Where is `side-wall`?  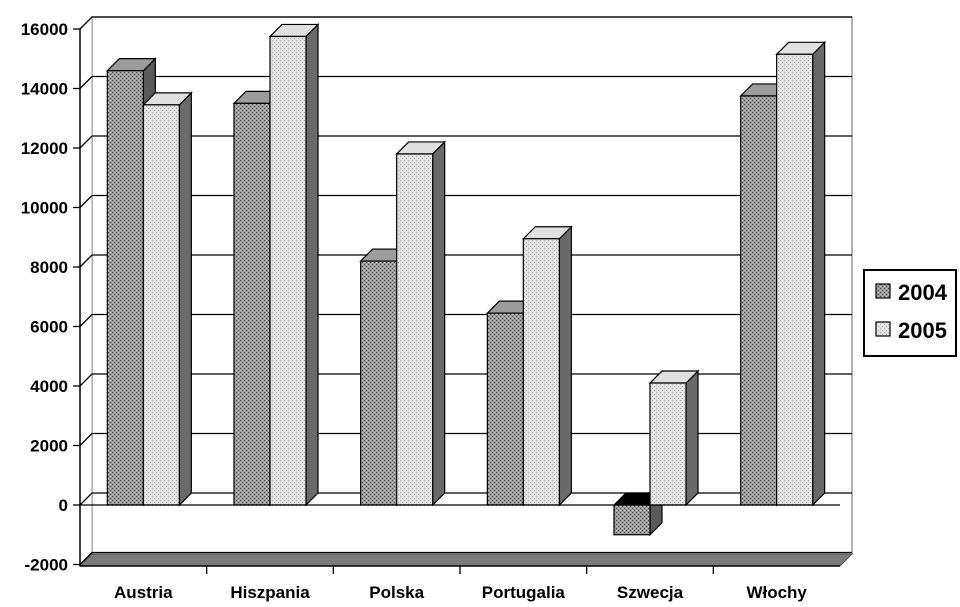 side-wall is located at coordinates (86, 291).